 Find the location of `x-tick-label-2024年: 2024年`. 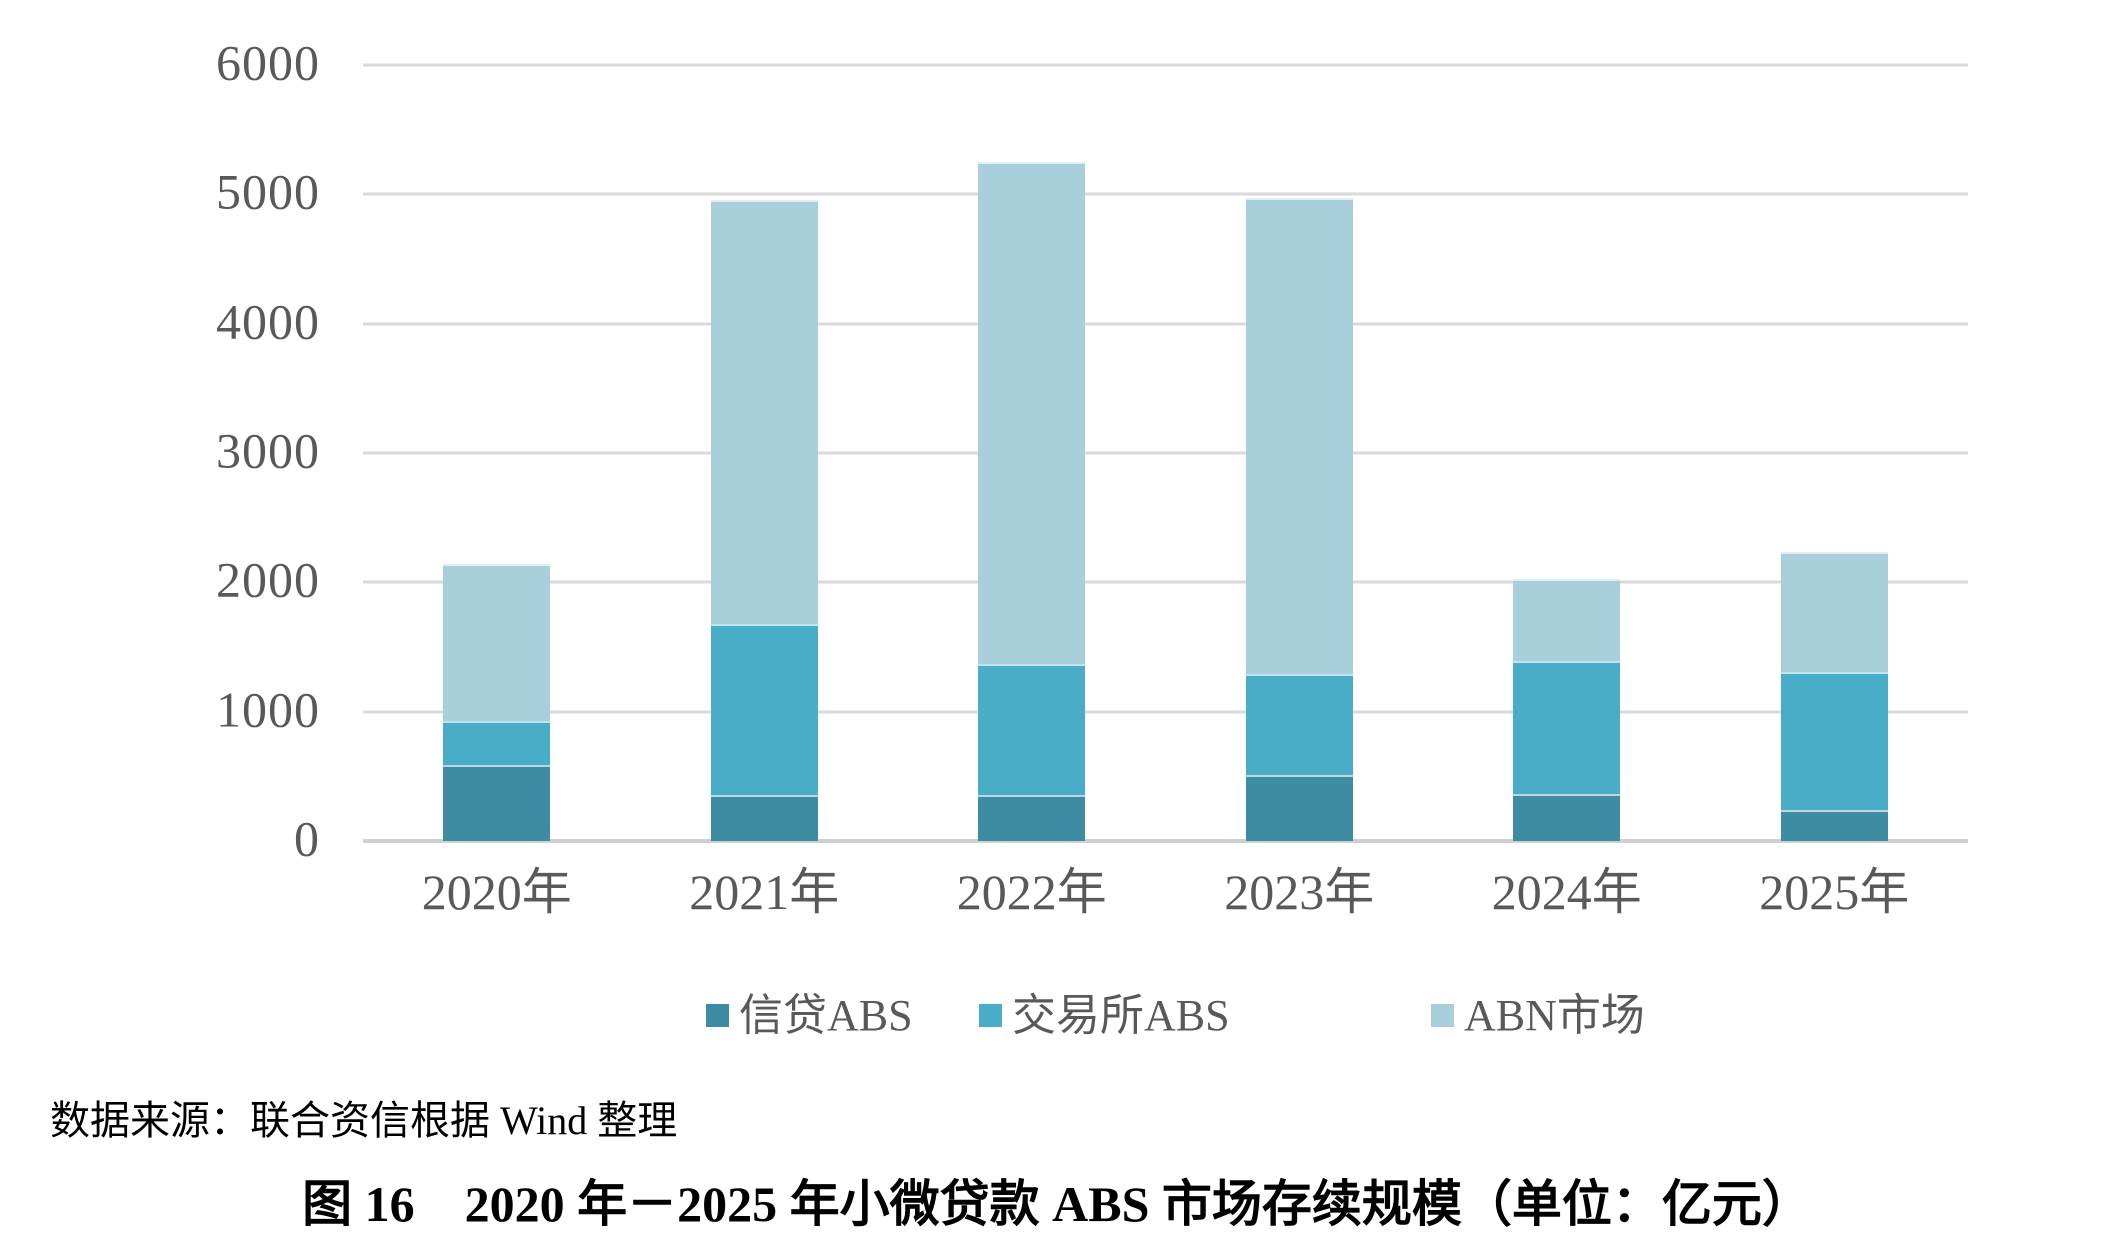

x-tick-label-2024年: 2024年 is located at coordinates (1566, 892).